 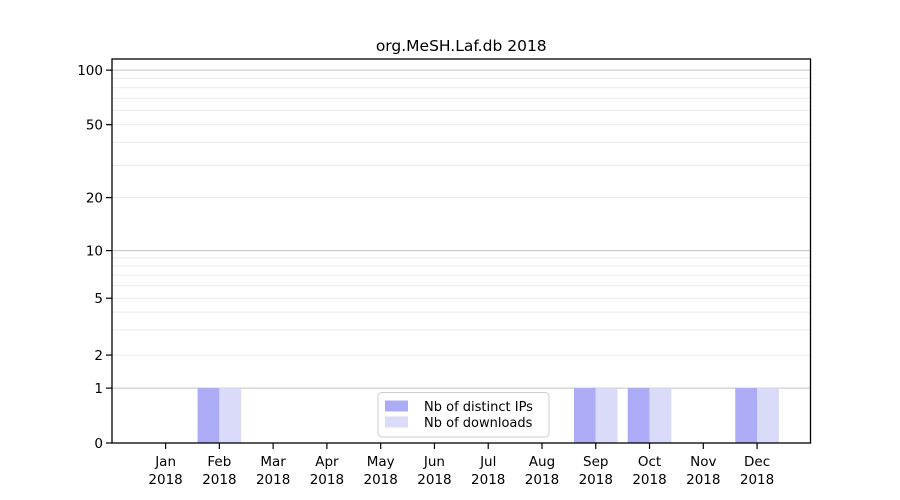 What do you see at coordinates (94, 125) in the screenshot?
I see `y-tick-label: 50` at bounding box center [94, 125].